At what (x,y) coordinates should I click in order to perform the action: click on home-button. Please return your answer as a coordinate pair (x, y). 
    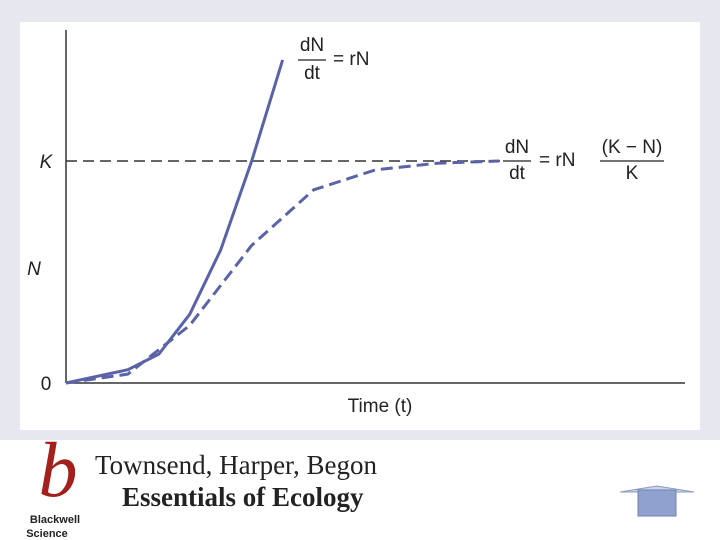
    Looking at the image, I should click on (657, 501).